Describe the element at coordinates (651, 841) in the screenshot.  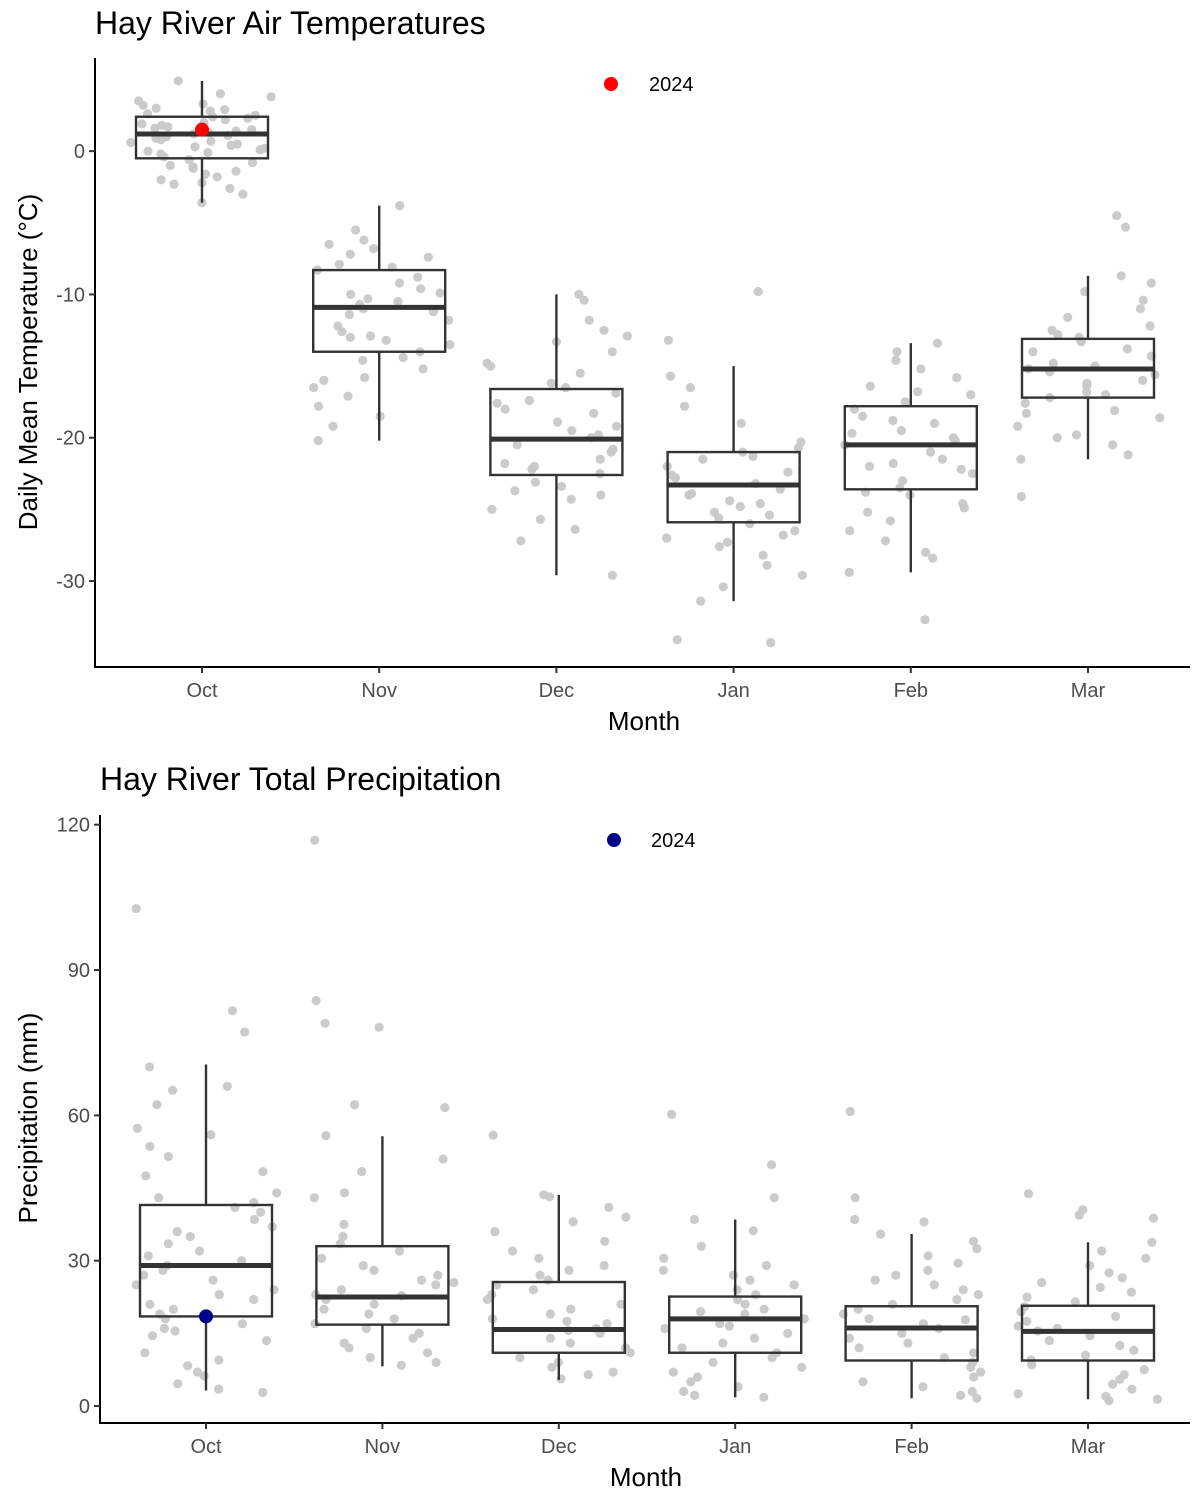
I see `precipitation-legend: 2024` at that location.